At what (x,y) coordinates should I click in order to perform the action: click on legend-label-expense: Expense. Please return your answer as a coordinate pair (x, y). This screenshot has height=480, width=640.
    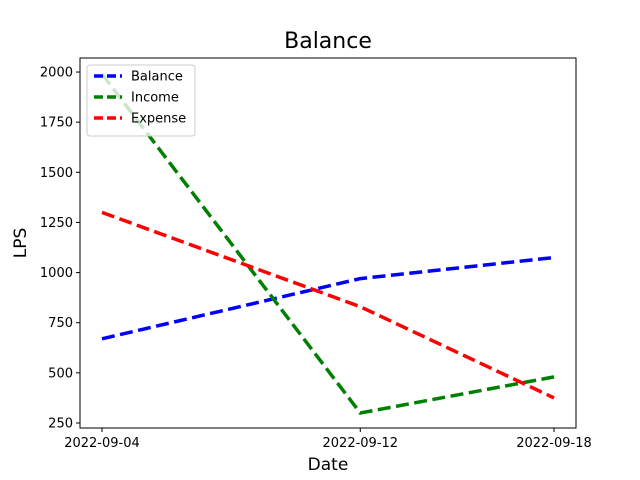
    Looking at the image, I should click on (158, 119).